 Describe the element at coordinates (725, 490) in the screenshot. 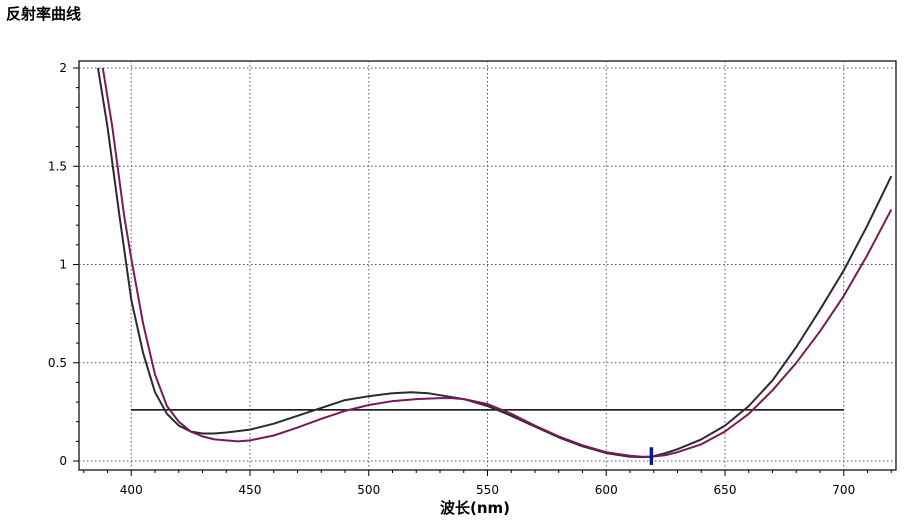

I see `x-tick-label: 650` at that location.